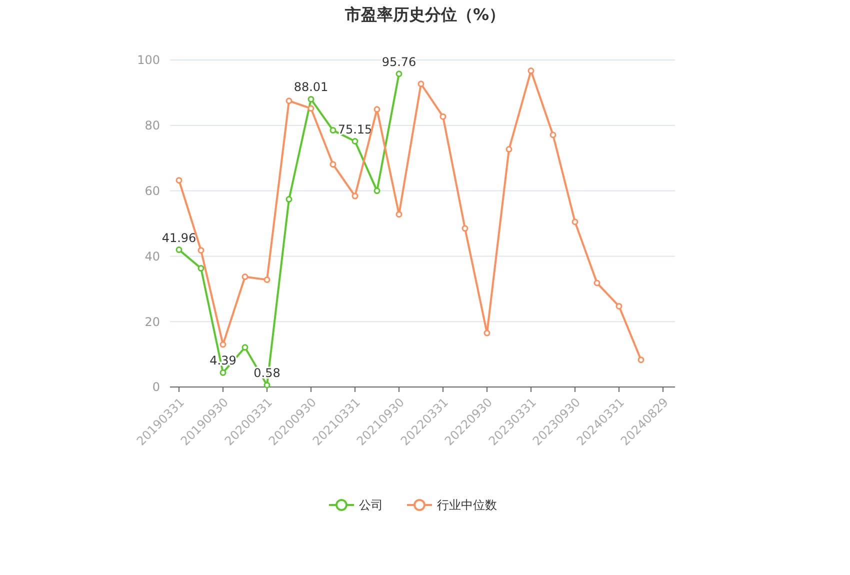 The image size is (850, 575). What do you see at coordinates (156, 387) in the screenshot?
I see `y-tick-label: 0` at bounding box center [156, 387].